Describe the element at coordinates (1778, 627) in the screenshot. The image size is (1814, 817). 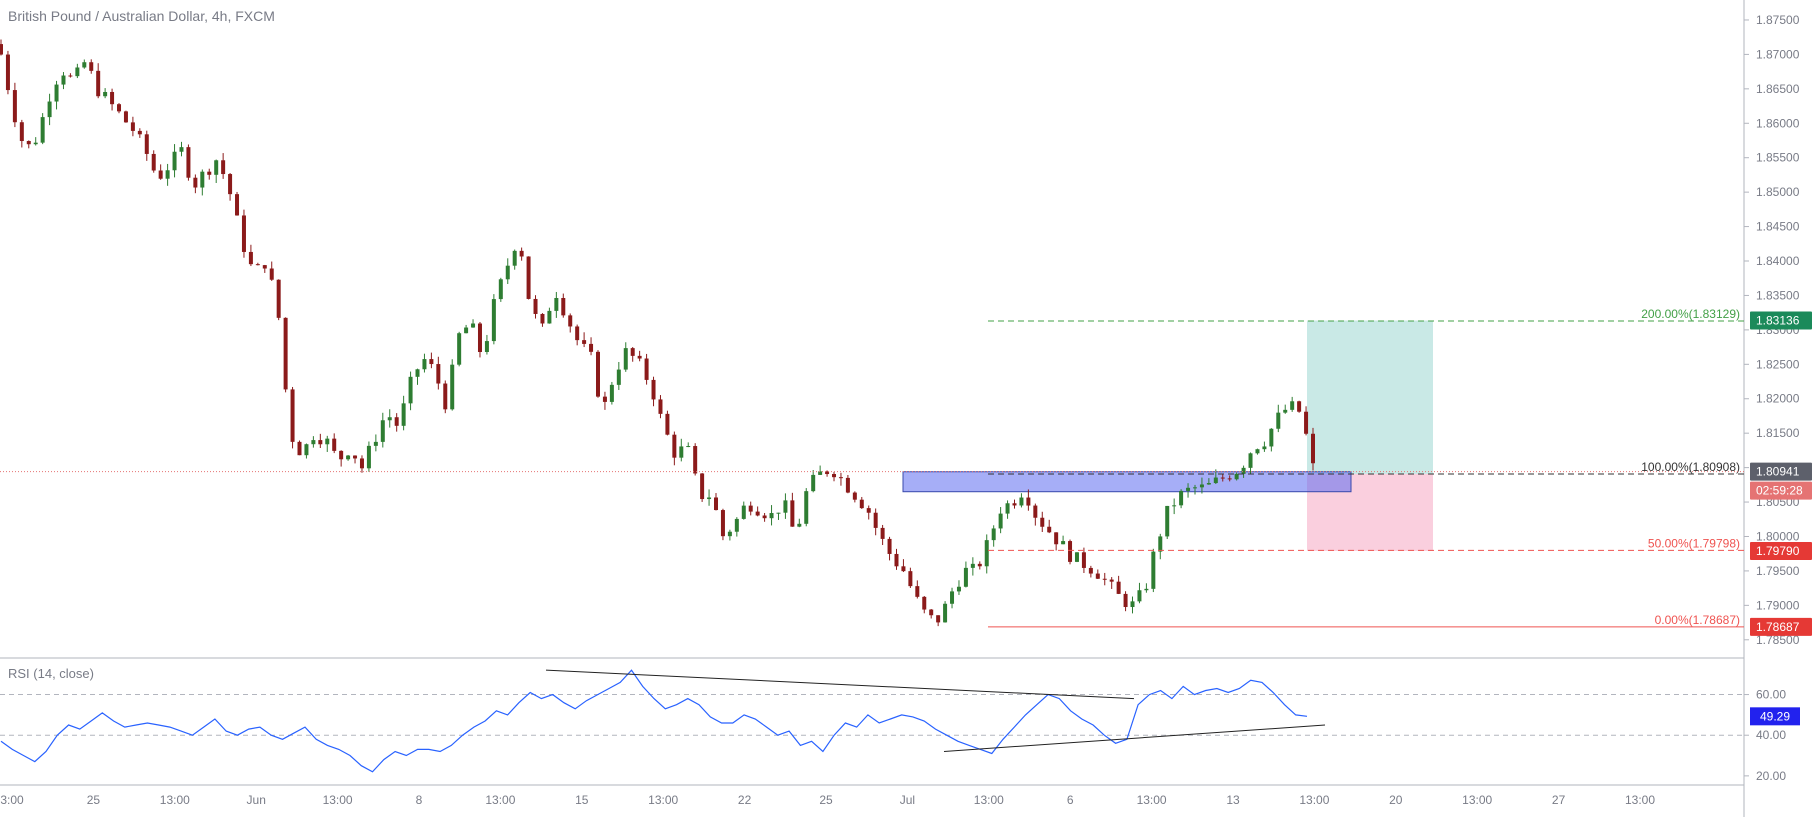
I see `low-price-label: 1.78687` at that location.